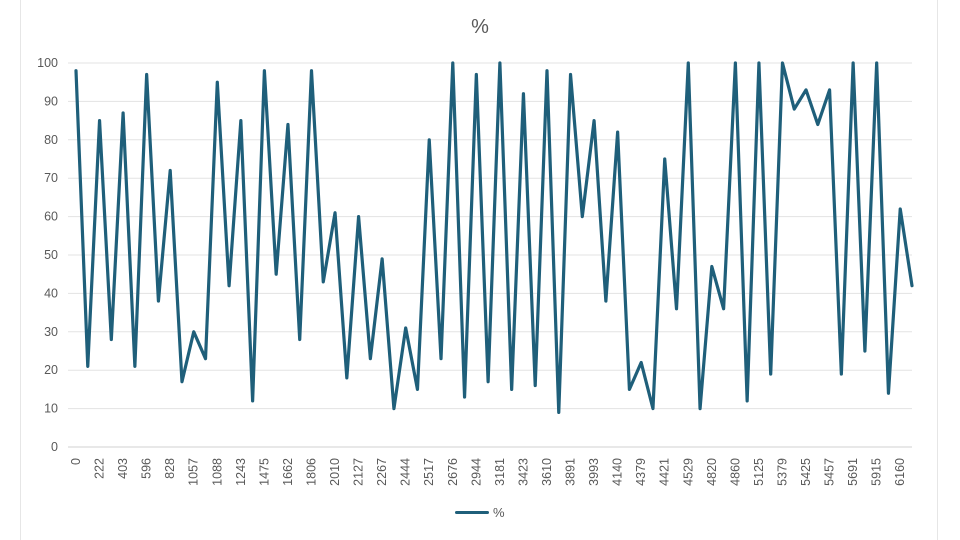  What do you see at coordinates (147, 468) in the screenshot?
I see `x-tick-label: 596` at bounding box center [147, 468].